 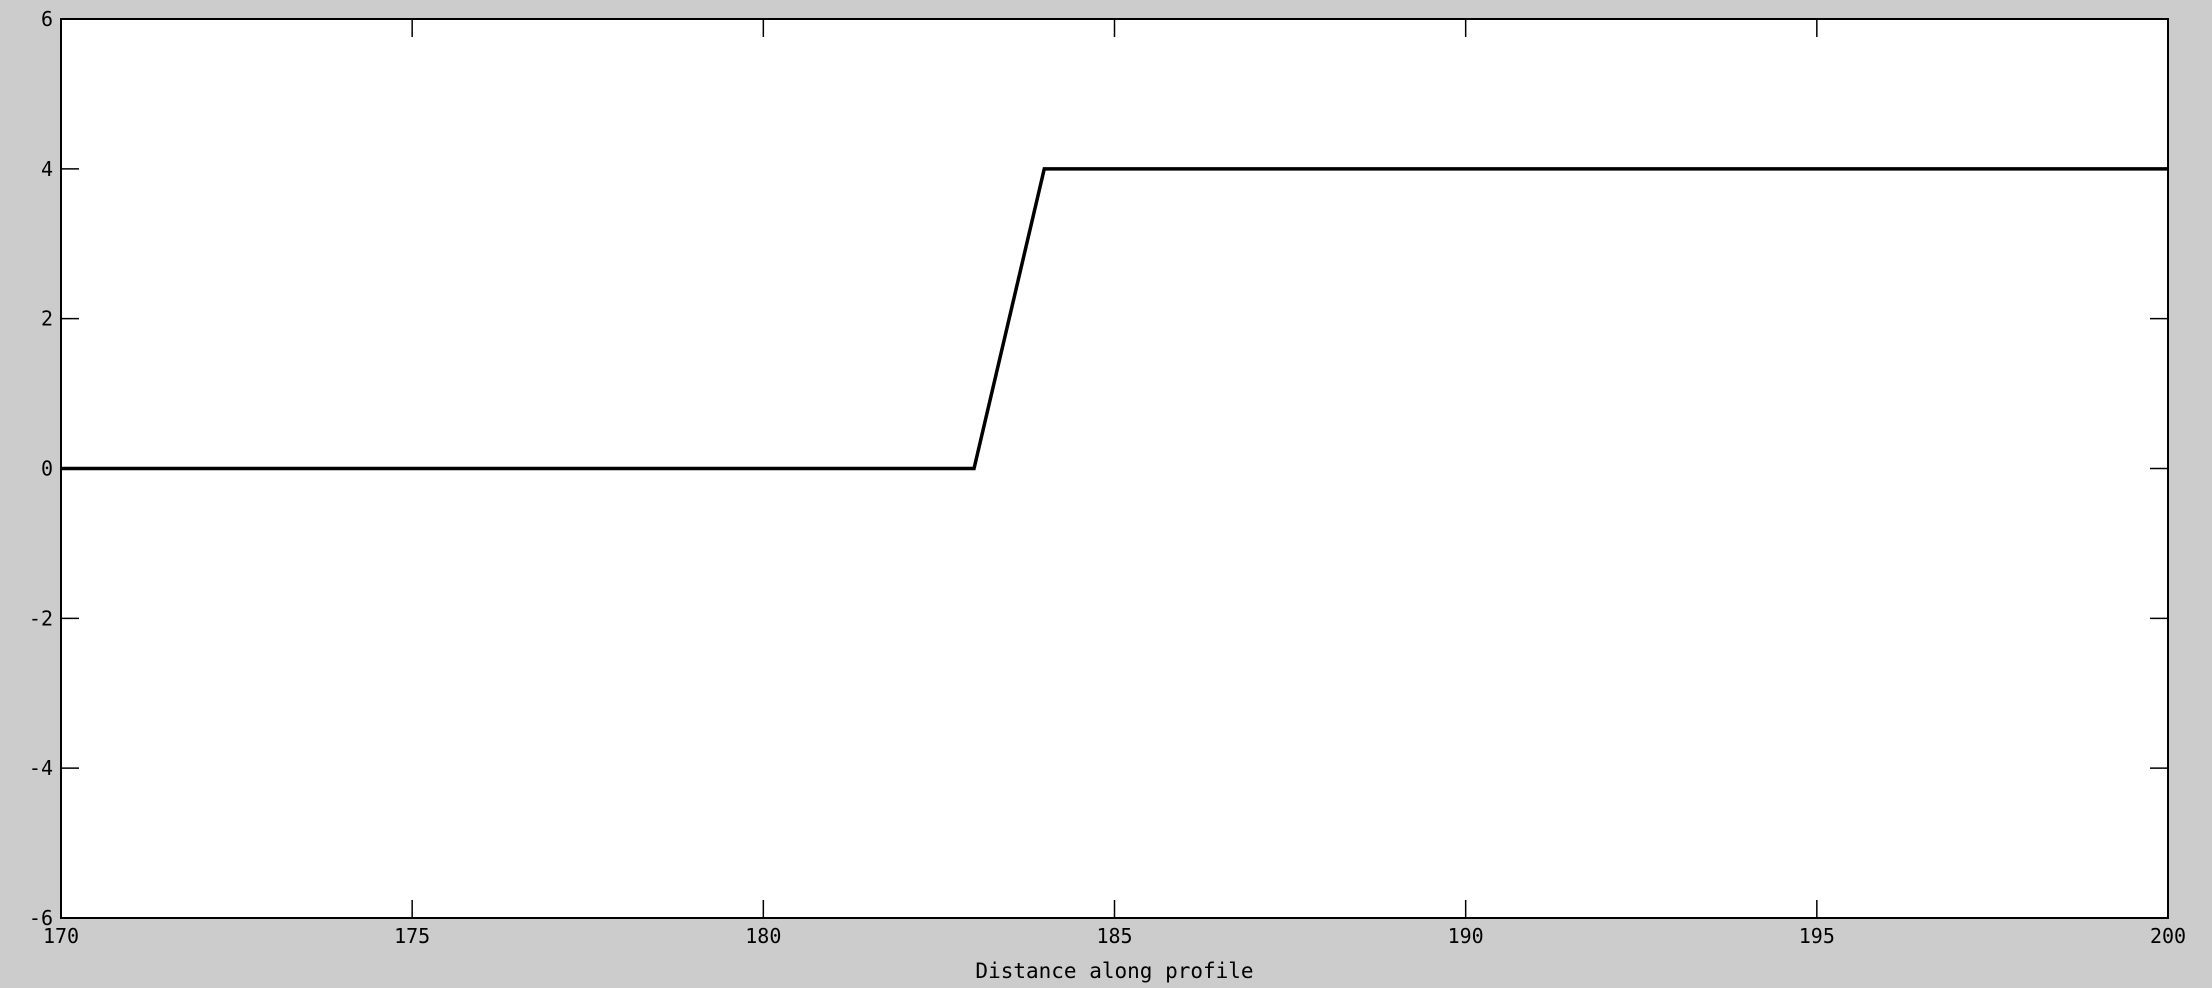 I want to click on y-tick-label: 4, so click(x=47, y=169).